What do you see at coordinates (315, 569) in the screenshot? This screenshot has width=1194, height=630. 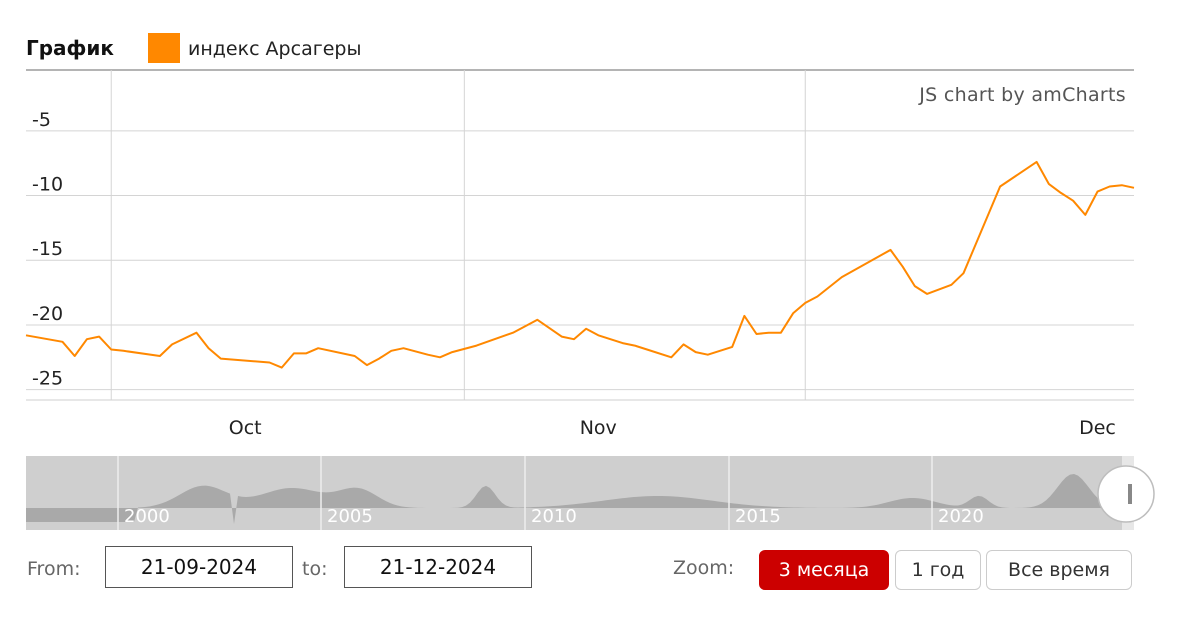 I see `to-label: to:` at bounding box center [315, 569].